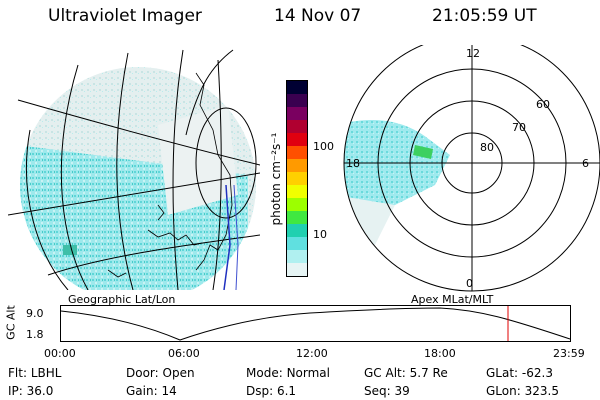 This screenshot has width=600, height=400. Describe the element at coordinates (271, 391) in the screenshot. I see `info-dsp: Dsp: 6.1` at that location.